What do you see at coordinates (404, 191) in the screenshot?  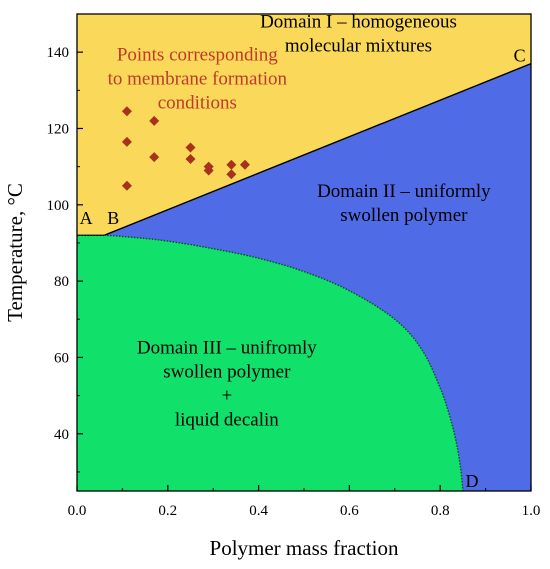 I see `domain-ii-label-line-1: Domain II – uniformly` at bounding box center [404, 191].